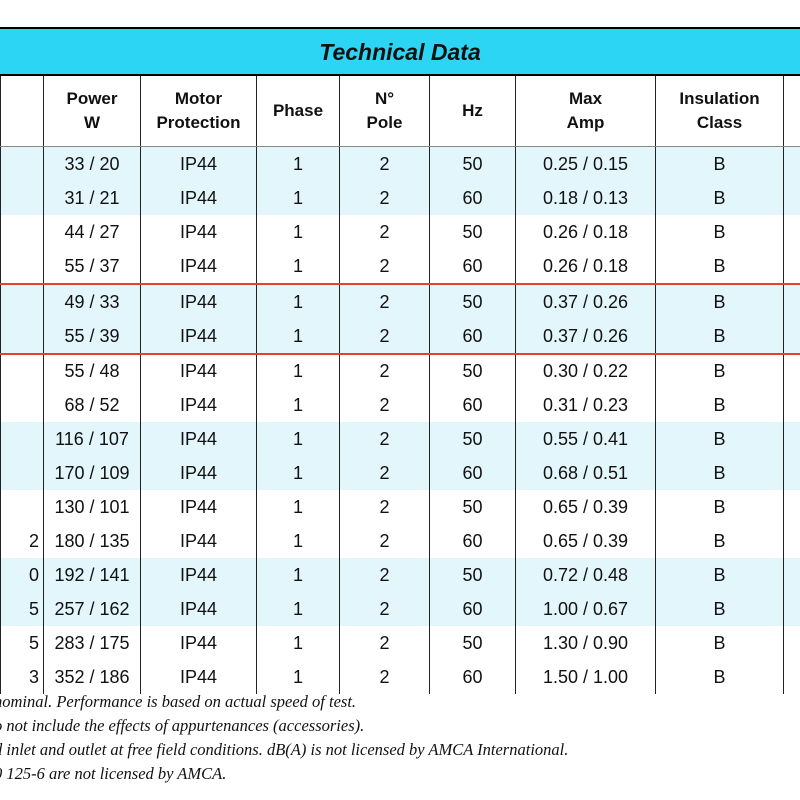  I want to click on cell-amp: 0.30 / 0.22, so click(585, 371).